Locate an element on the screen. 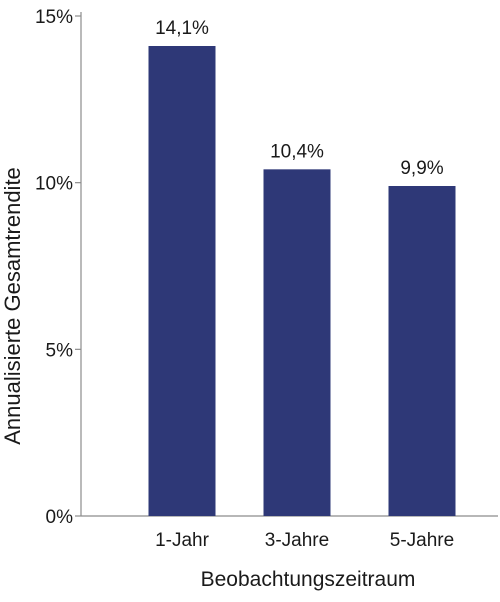  x-tick-label: 3-Jahre is located at coordinates (297, 540).